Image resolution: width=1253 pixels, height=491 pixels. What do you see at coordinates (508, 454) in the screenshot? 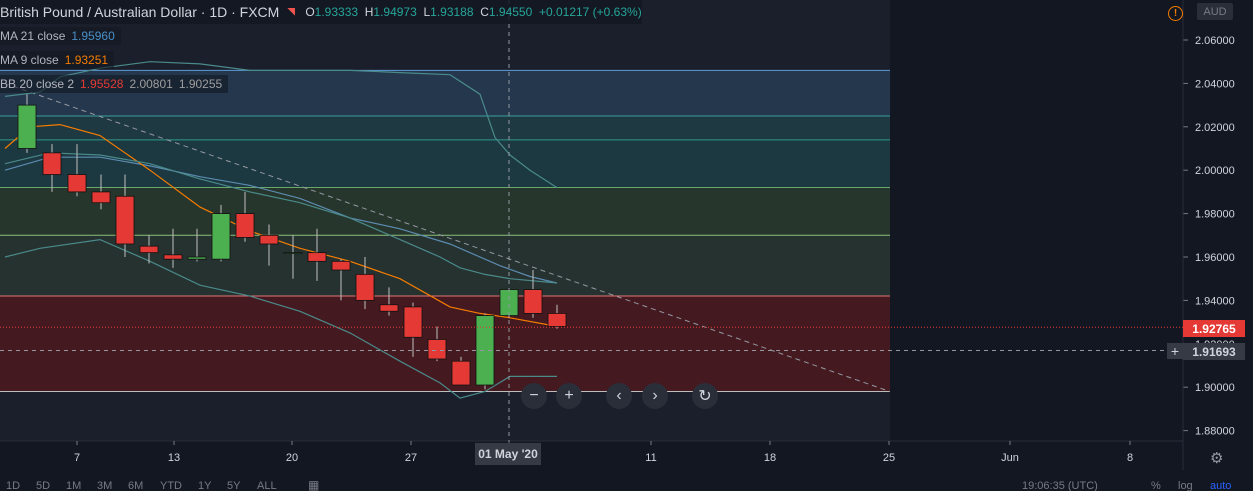
I see `crosshair-date-tag: 01 May '20` at bounding box center [508, 454].